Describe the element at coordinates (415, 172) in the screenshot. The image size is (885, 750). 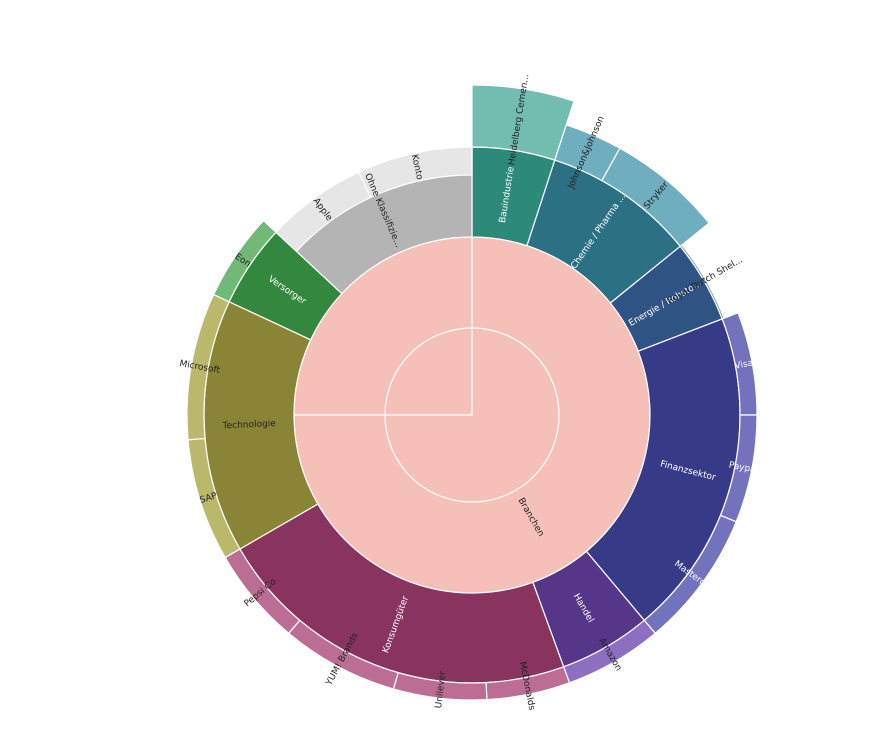
I see `segment-konto` at that location.